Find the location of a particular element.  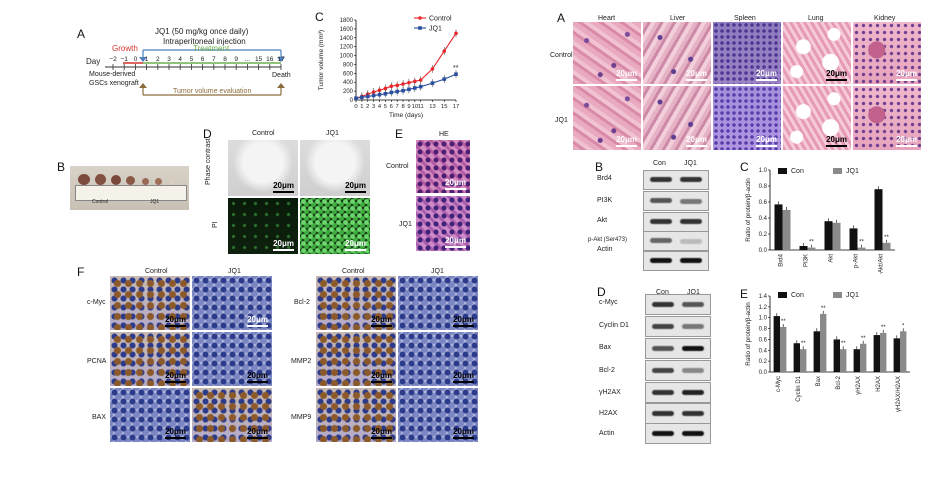

d-protein-actin: Actin is located at coordinates (607, 433).